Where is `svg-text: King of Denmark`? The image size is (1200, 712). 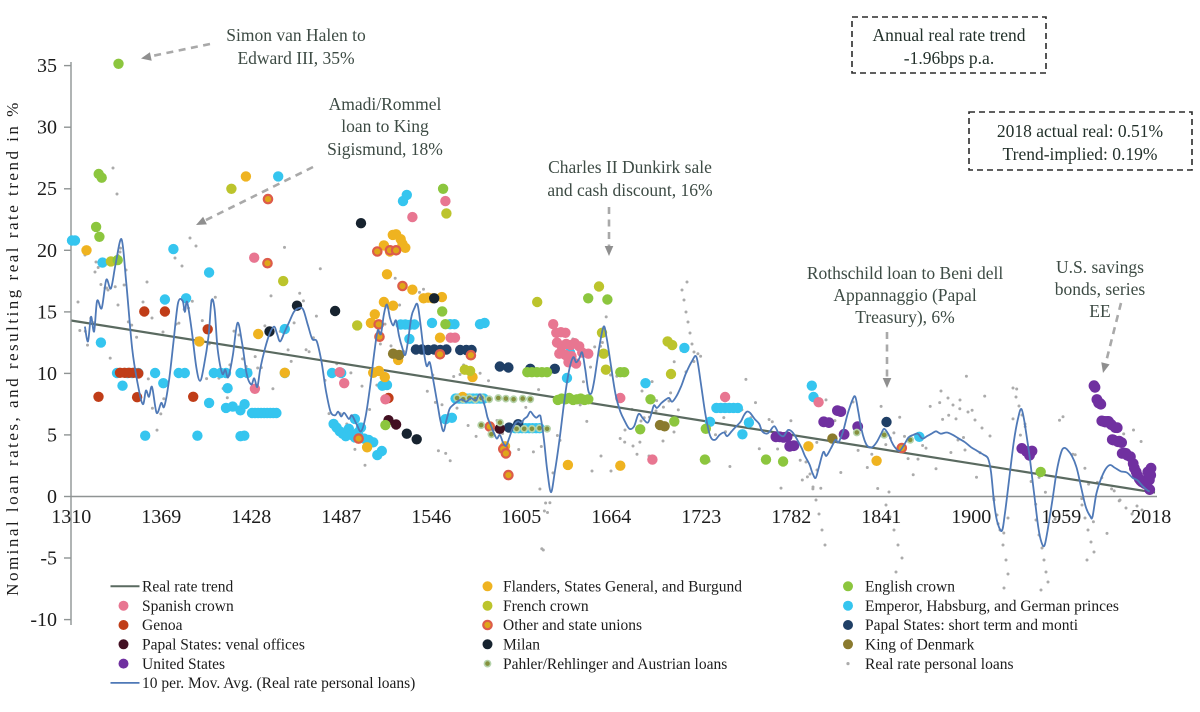
svg-text: King of Denmark is located at coordinates (920, 645).